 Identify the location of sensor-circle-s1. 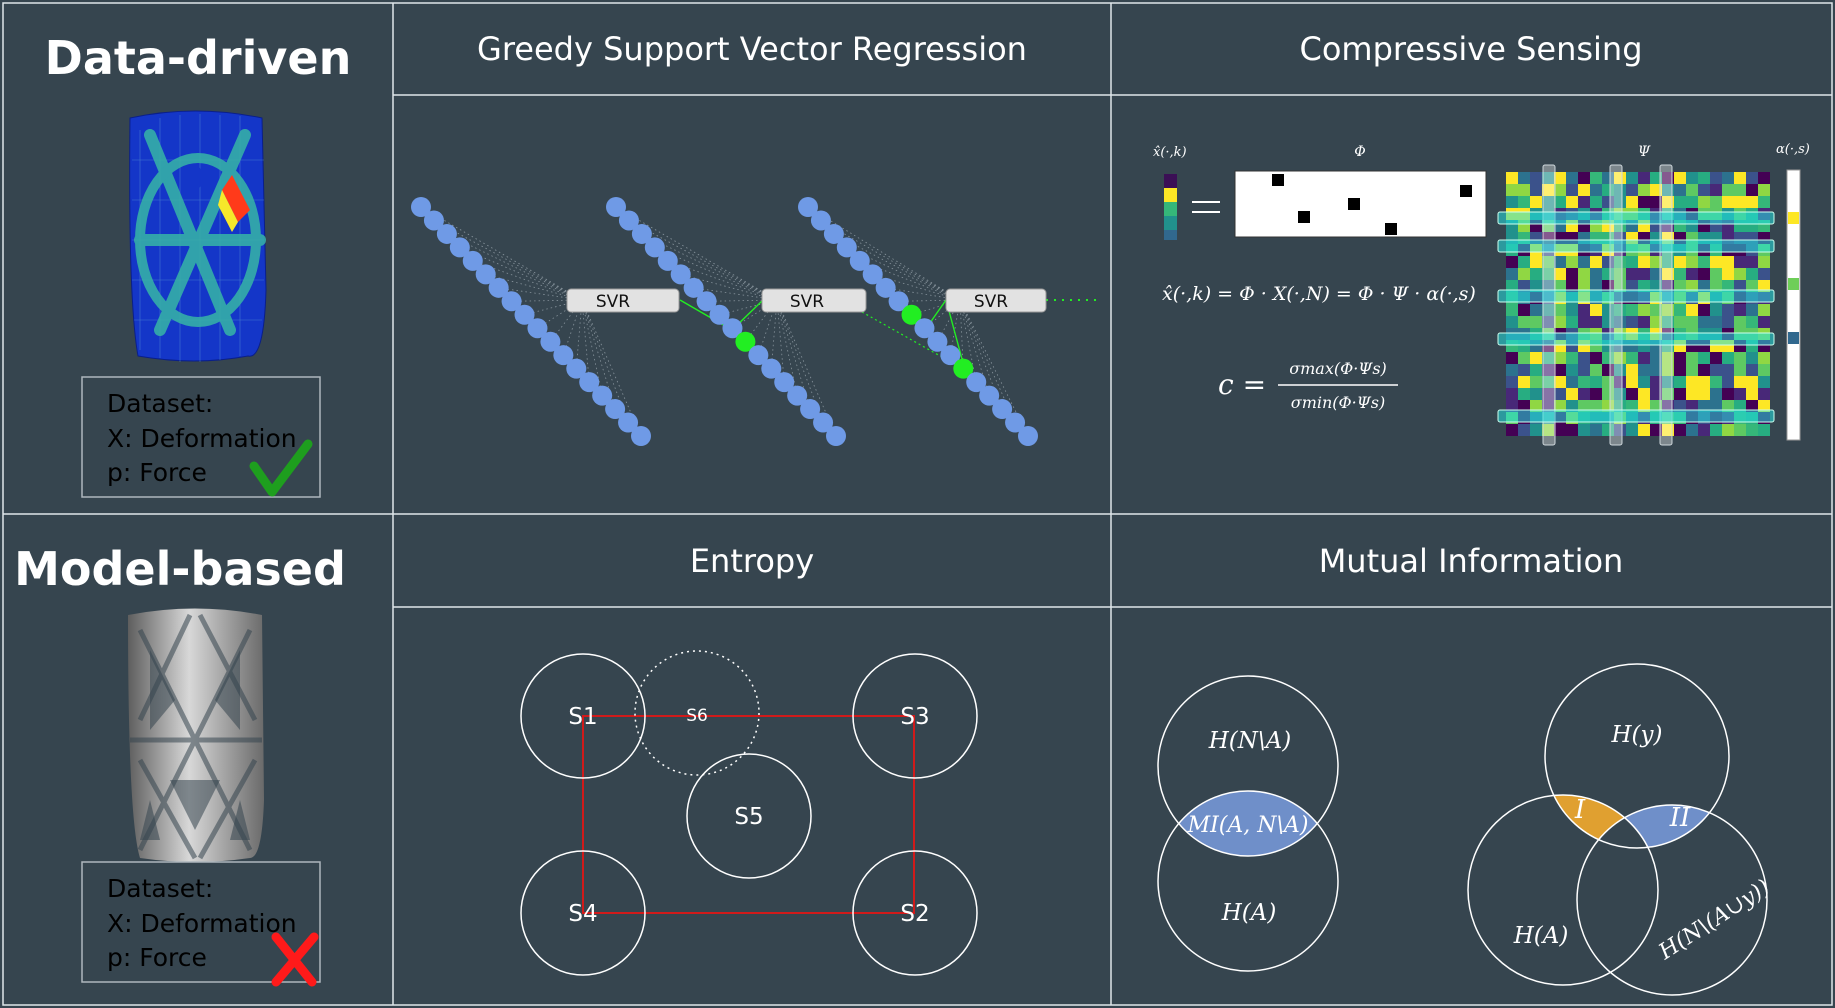
(583, 716).